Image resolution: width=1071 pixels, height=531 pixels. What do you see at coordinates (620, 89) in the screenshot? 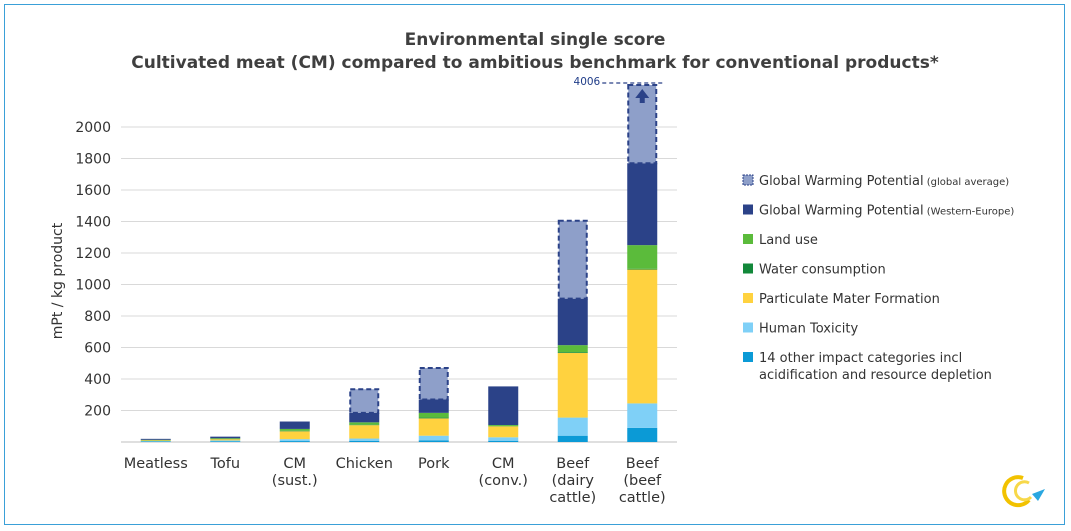
I see `annotations: 4006` at bounding box center [620, 89].